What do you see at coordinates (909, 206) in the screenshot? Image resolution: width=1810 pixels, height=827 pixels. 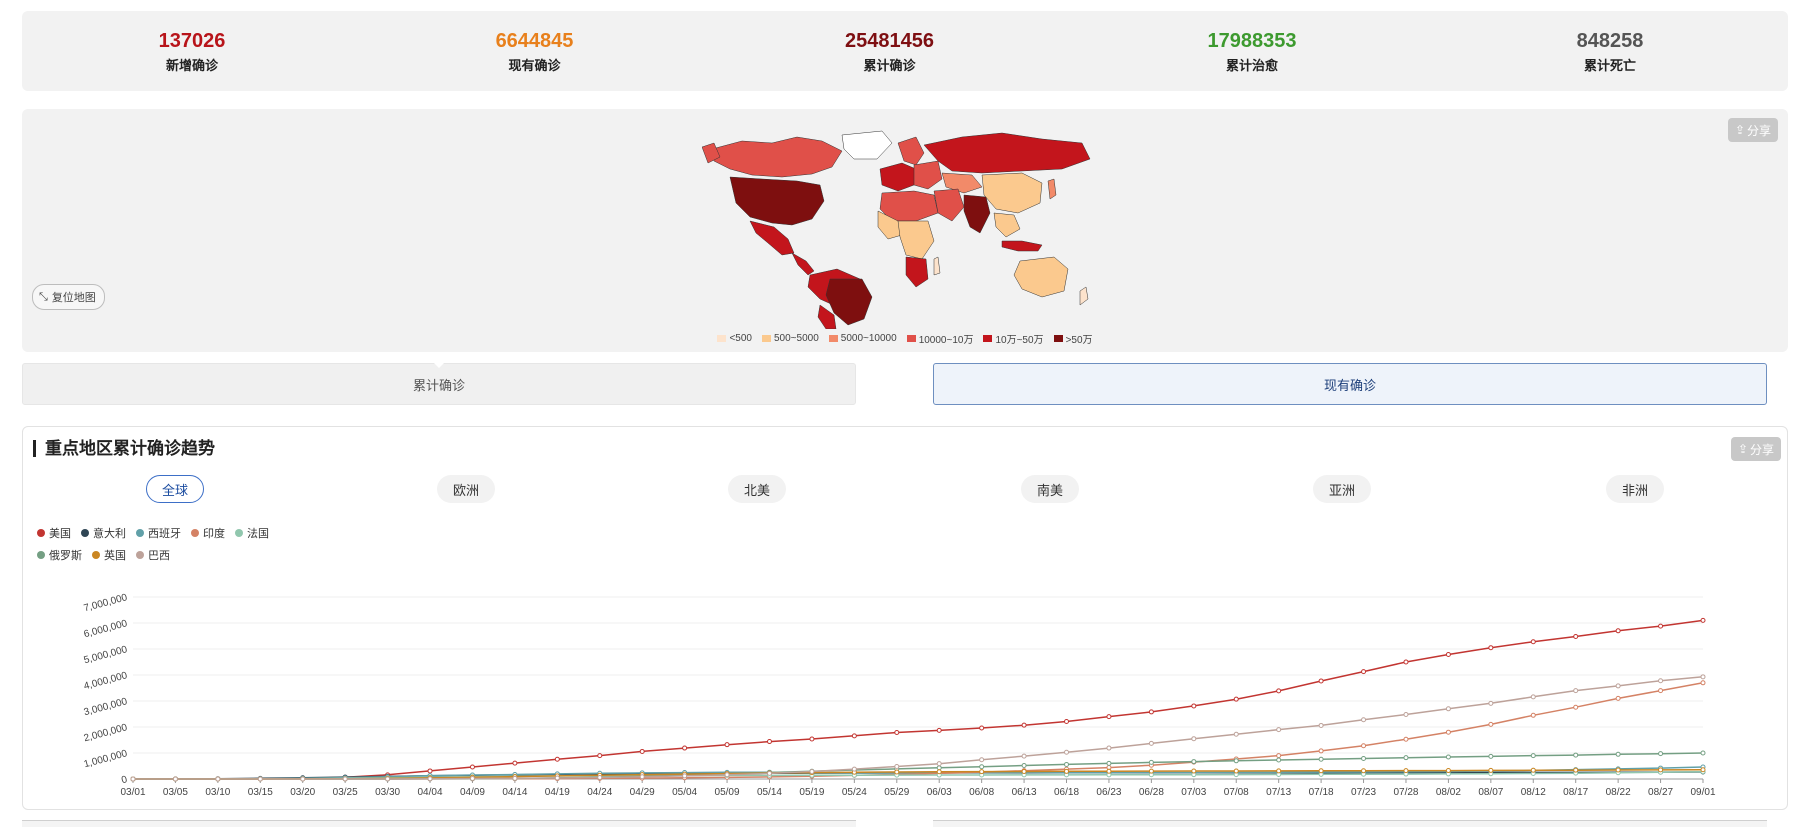 I see `map-region-north-africa` at bounding box center [909, 206].